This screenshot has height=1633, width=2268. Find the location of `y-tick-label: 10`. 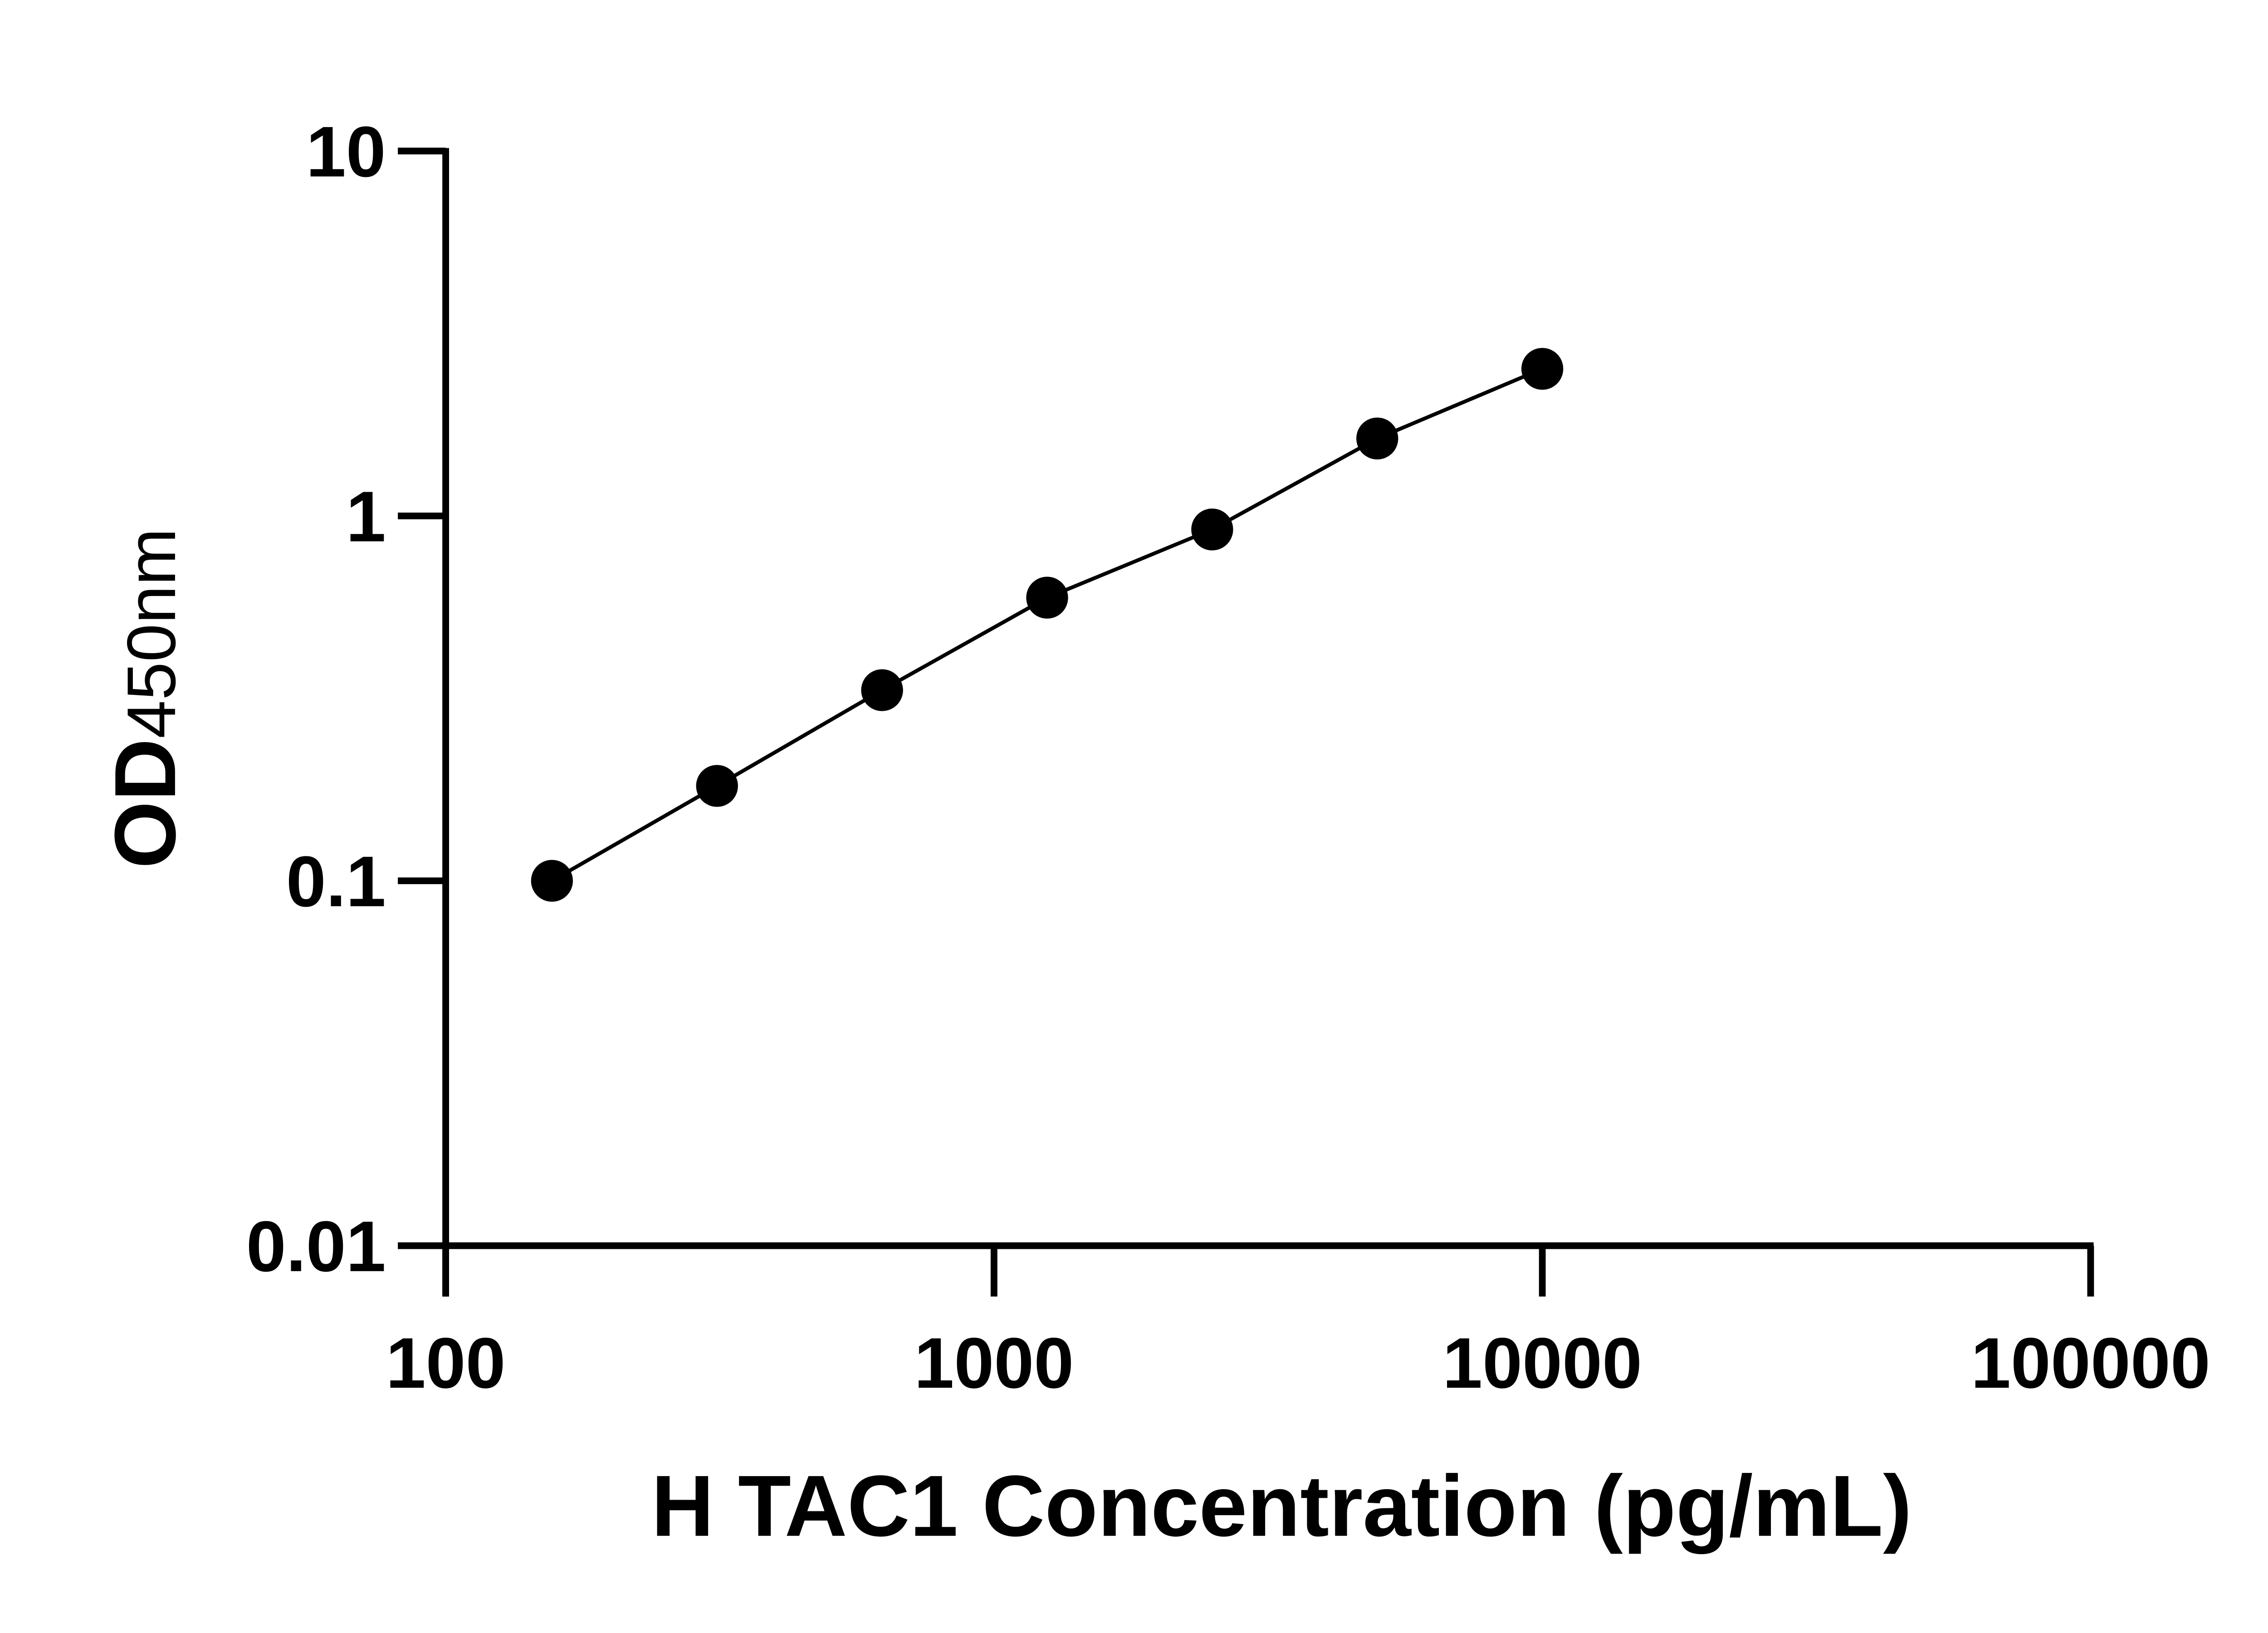

y-tick-label: 10 is located at coordinates (346, 152).